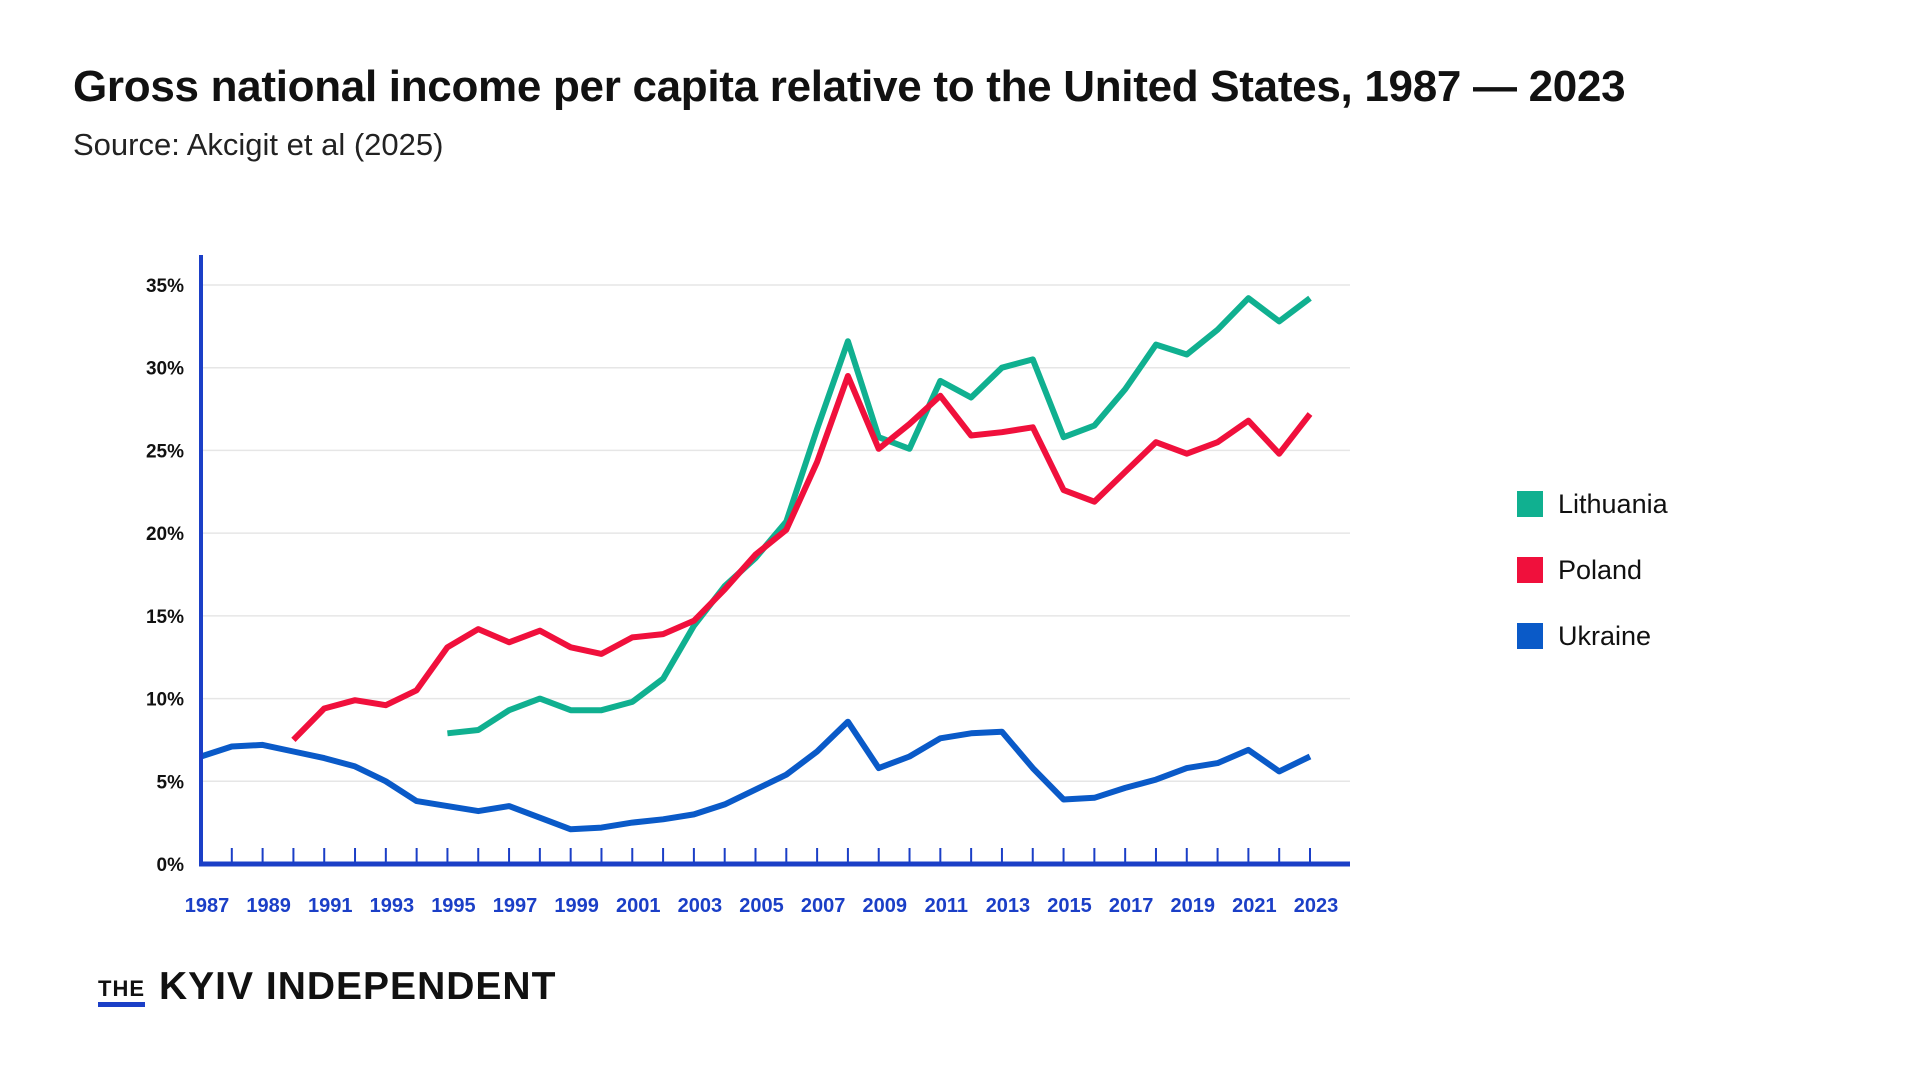  Describe the element at coordinates (207, 906) in the screenshot. I see `x-tick-label: 1987` at that location.